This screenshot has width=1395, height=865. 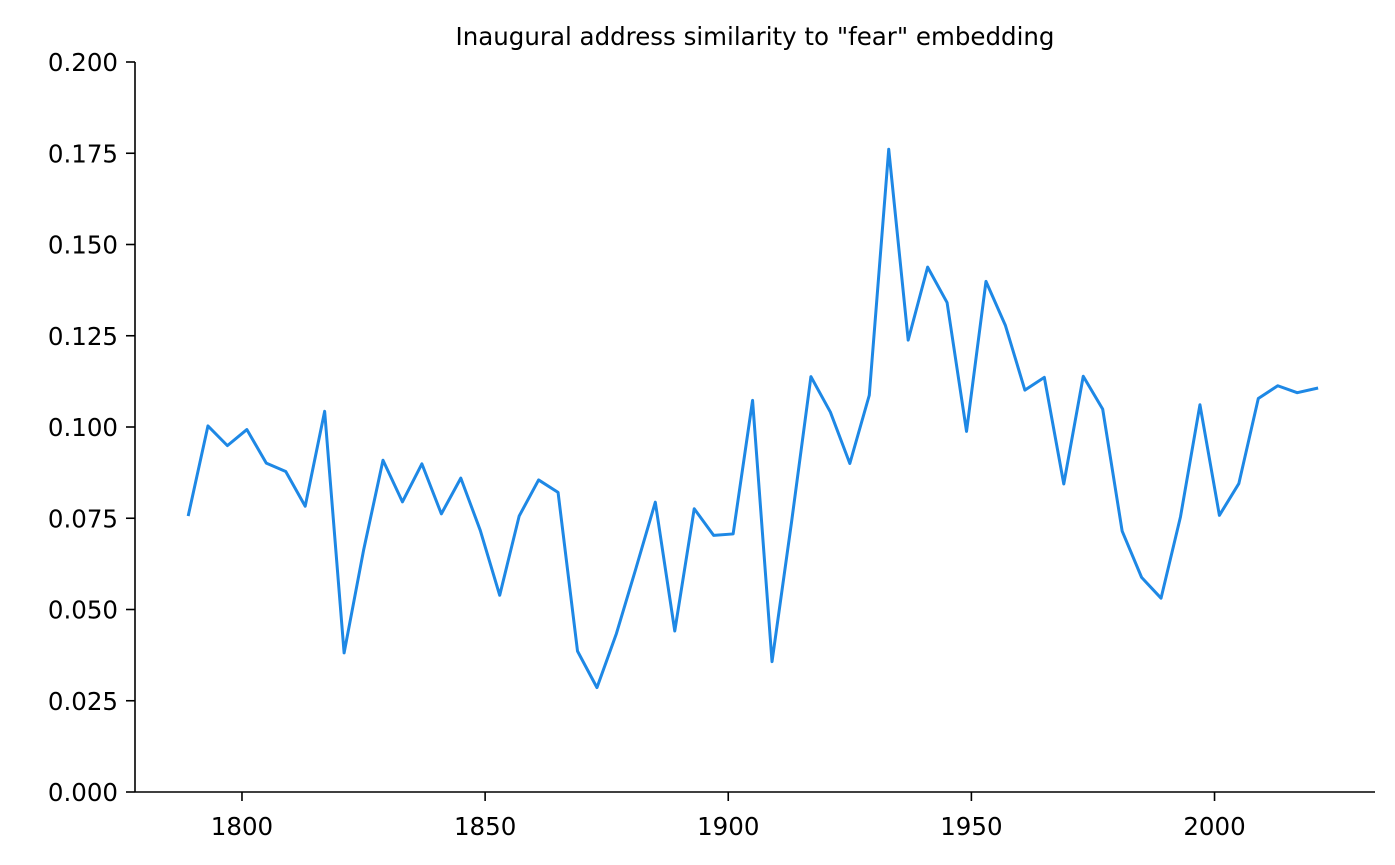 I want to click on x-tick-label: 1800, so click(x=242, y=826).